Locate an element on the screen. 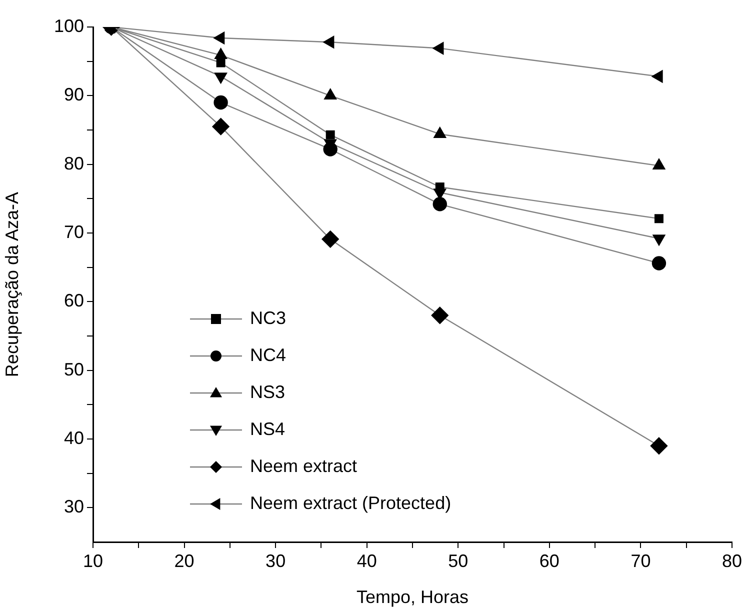  legend-label: NS3 is located at coordinates (268, 392).